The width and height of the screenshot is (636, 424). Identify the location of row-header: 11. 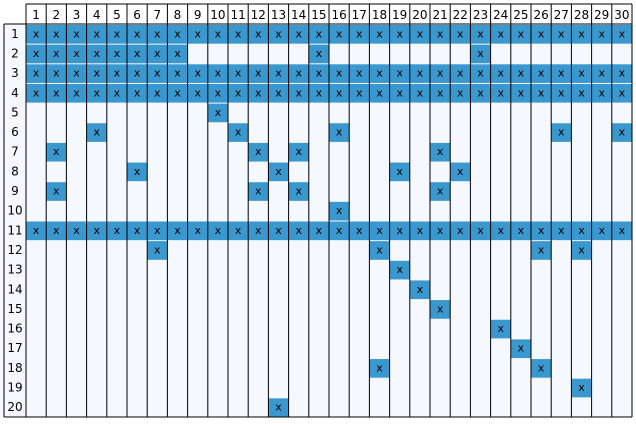
(14, 230).